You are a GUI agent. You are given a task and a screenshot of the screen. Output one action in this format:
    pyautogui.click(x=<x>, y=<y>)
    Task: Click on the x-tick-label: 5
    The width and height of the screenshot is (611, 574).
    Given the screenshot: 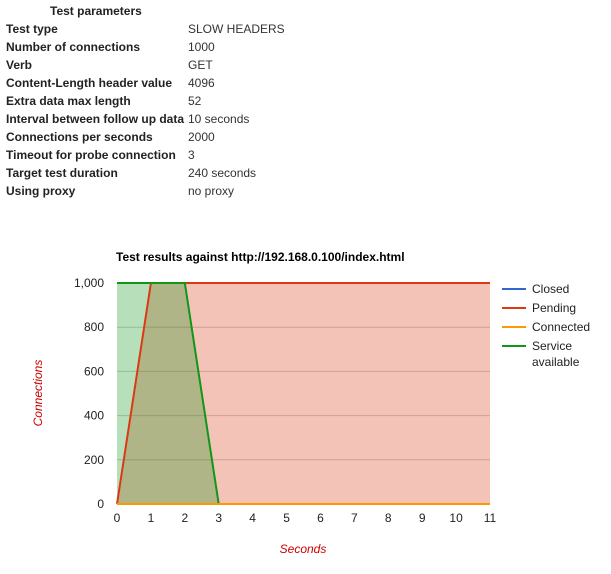 What is the action you would take?
    pyautogui.click(x=286, y=518)
    